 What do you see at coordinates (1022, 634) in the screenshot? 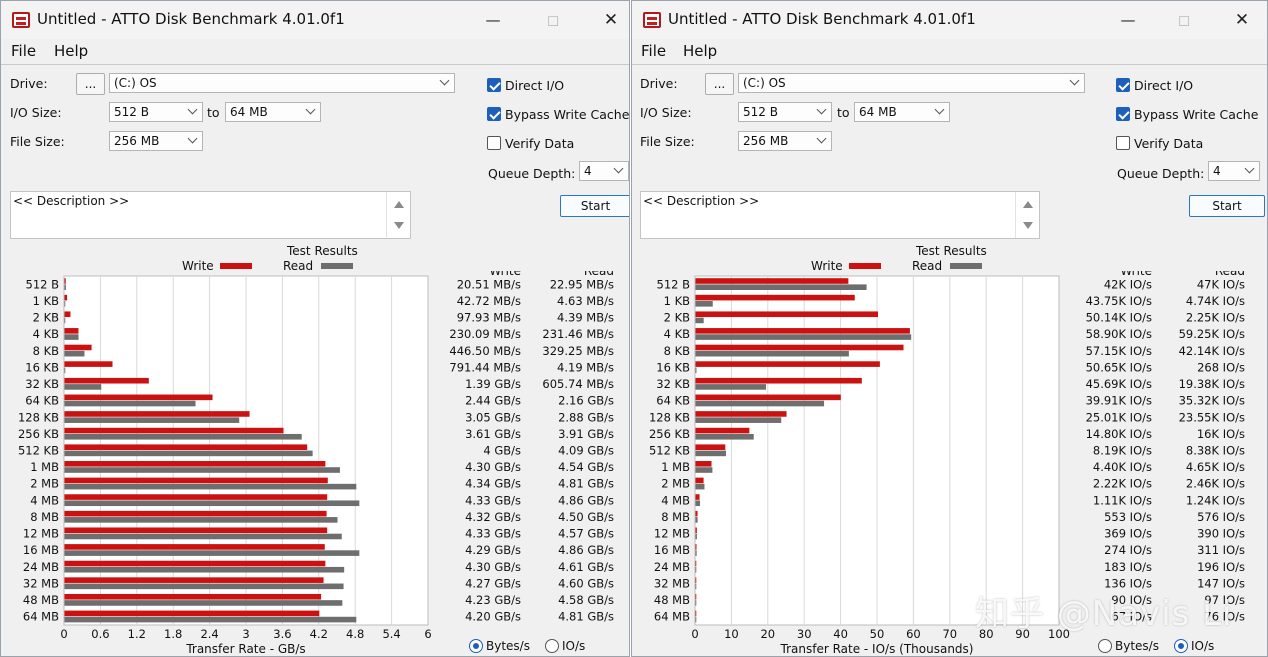
I see `x-tick-label: 90` at bounding box center [1022, 634].